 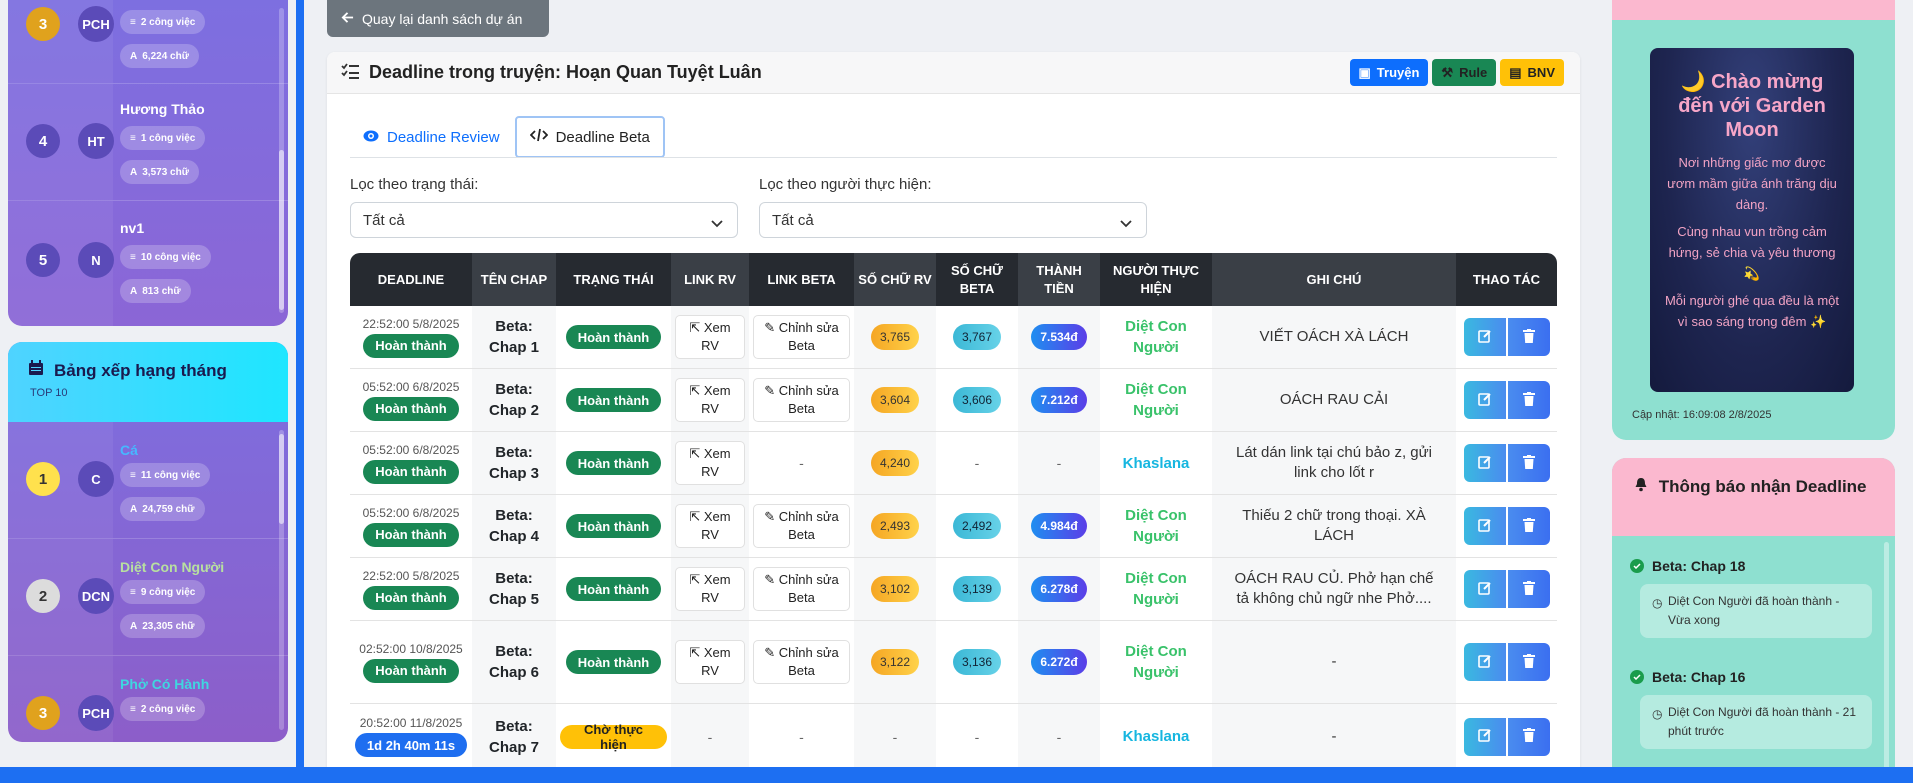 What do you see at coordinates (514, 589) in the screenshot?
I see `cell-chap: Beta: Chap 5` at bounding box center [514, 589].